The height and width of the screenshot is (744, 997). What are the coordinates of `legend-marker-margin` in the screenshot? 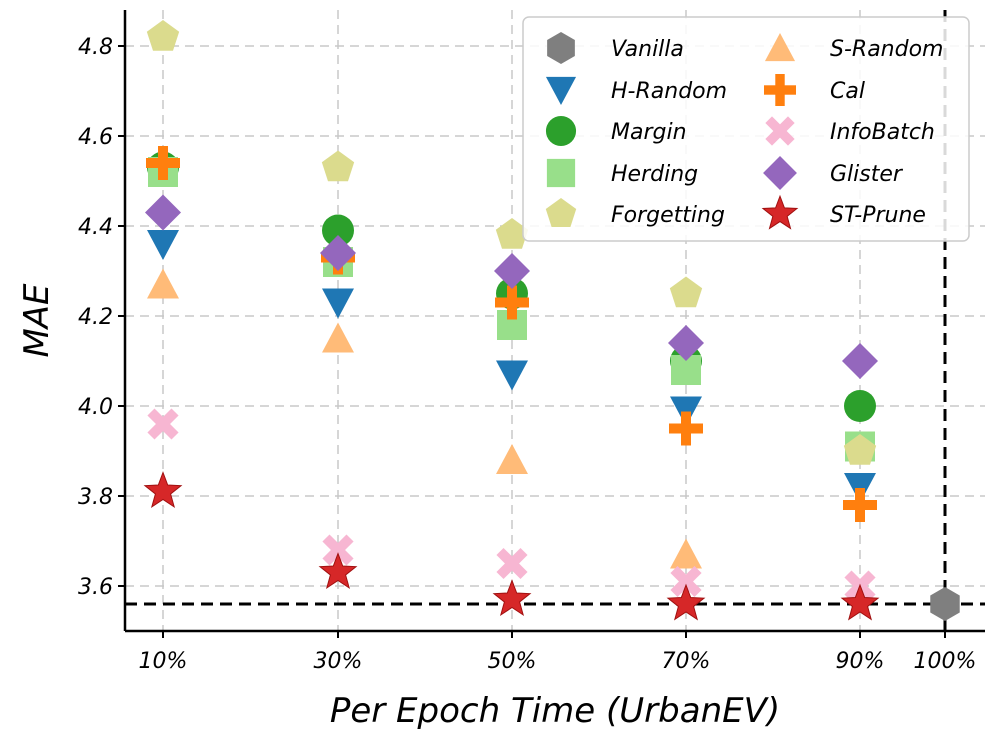 It's located at (561, 131).